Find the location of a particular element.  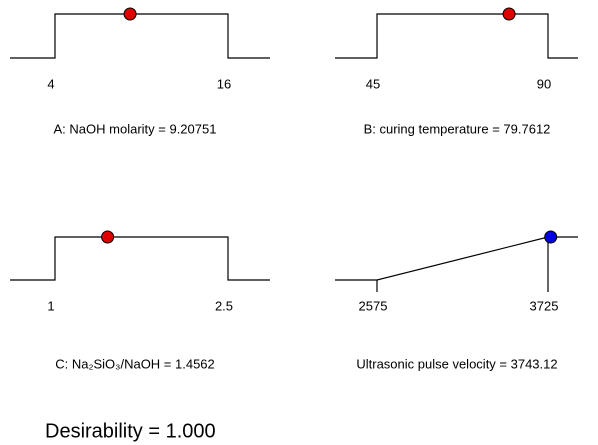

x-tick-label: 16 is located at coordinates (224, 83).